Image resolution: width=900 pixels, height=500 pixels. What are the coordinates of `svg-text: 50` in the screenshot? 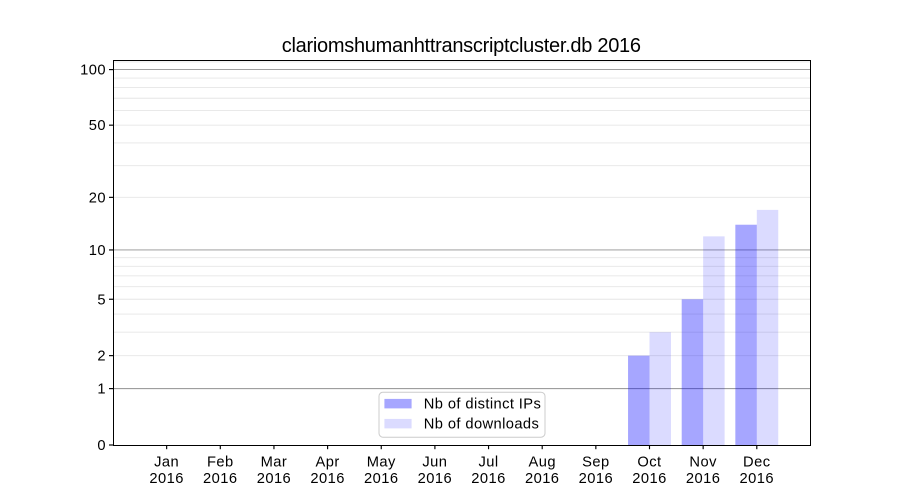 It's located at (97, 126).